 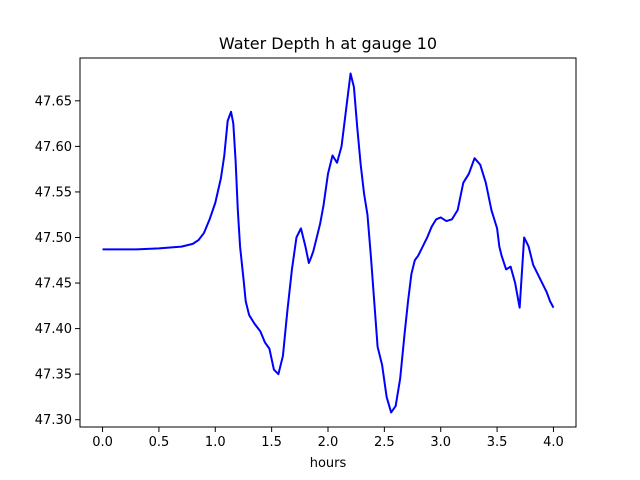 What do you see at coordinates (553, 442) in the screenshot?
I see `x-tick-label-8: 4.0` at bounding box center [553, 442].